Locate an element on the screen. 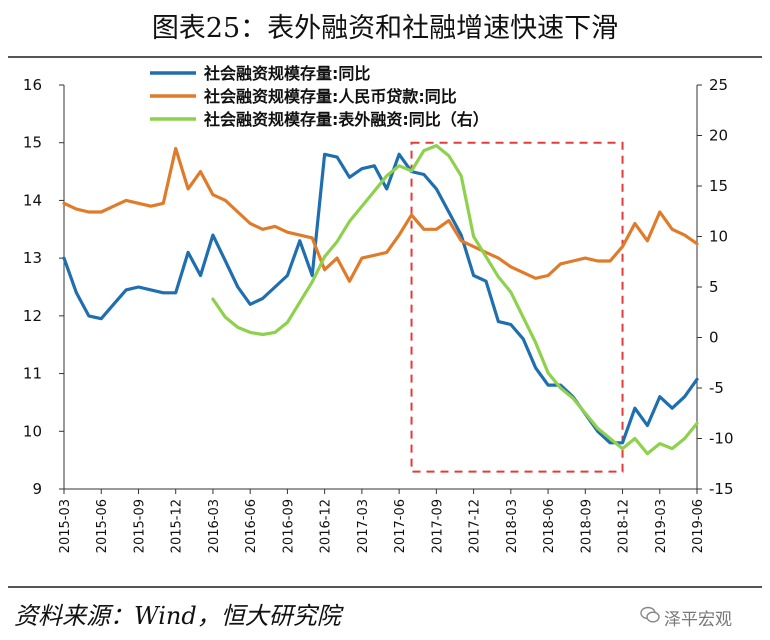 The image size is (770, 640). x-tick-label: 2015-09 is located at coordinates (139, 526).